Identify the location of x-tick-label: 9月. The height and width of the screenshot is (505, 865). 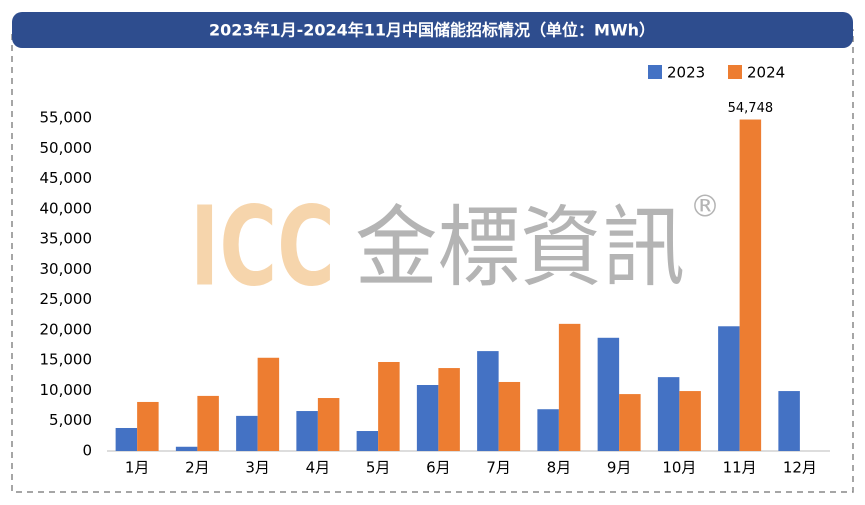
(619, 468).